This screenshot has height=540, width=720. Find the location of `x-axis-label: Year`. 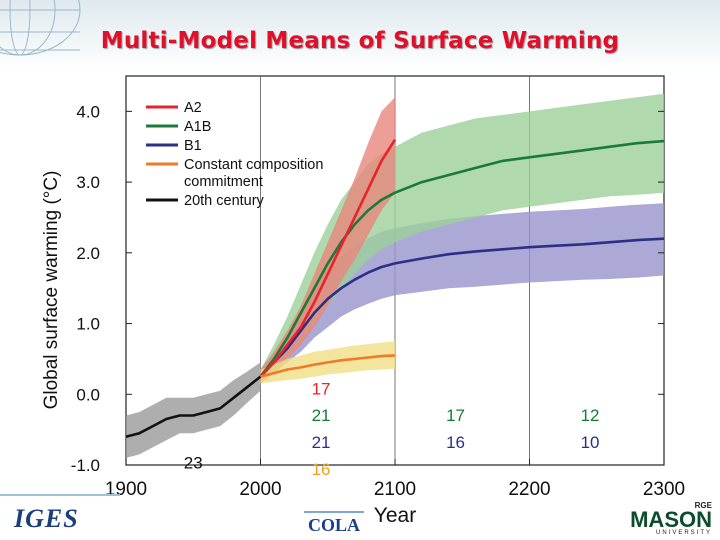

x-axis-label: Year is located at coordinates (395, 515).